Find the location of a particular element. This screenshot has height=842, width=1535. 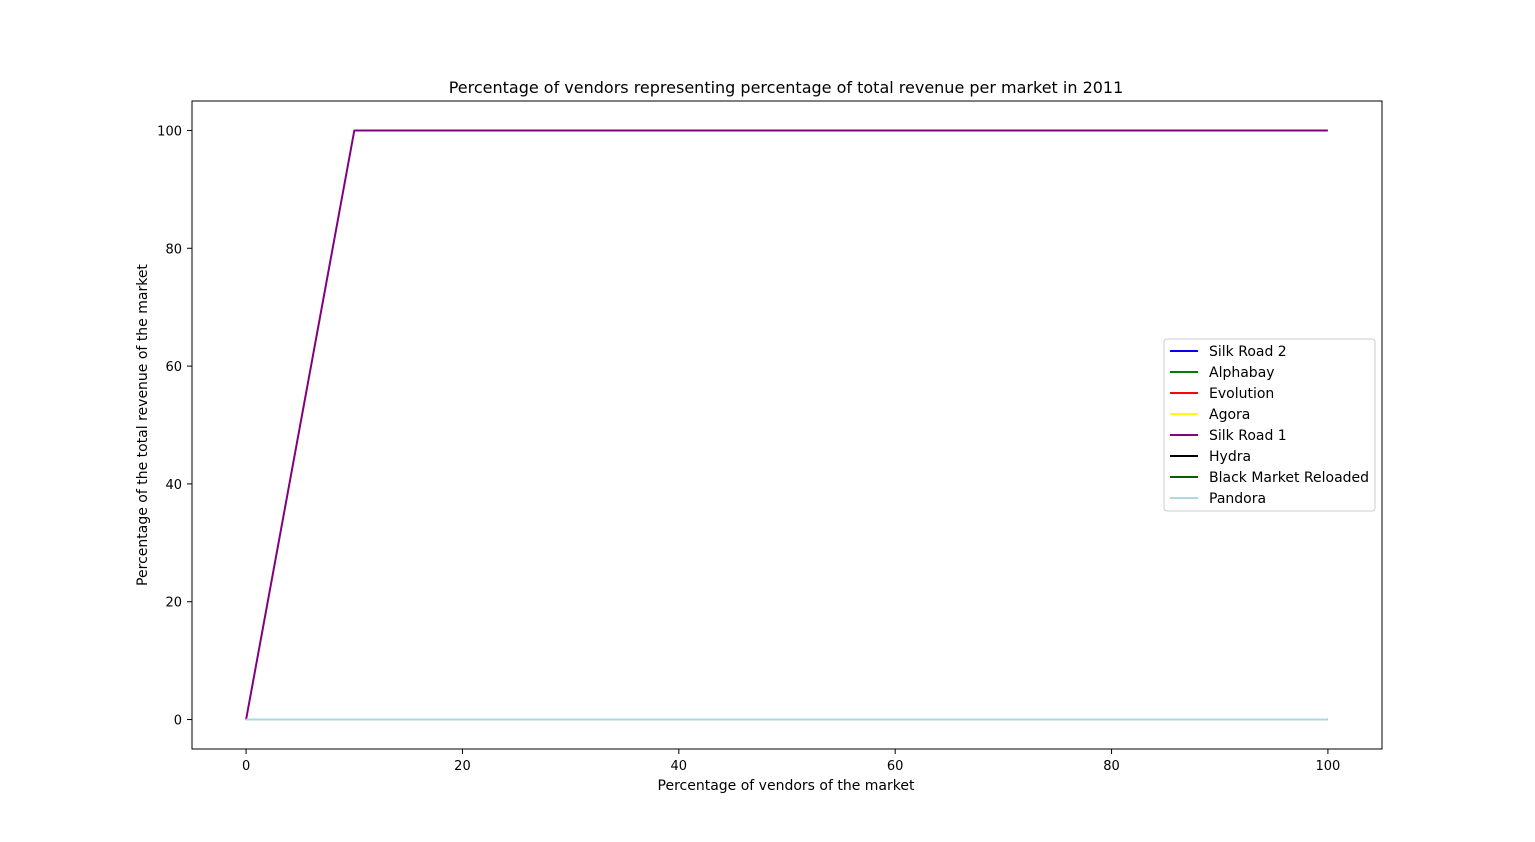

y-axis-ticks: 0 20 40 60 80 100 is located at coordinates (174, 426).